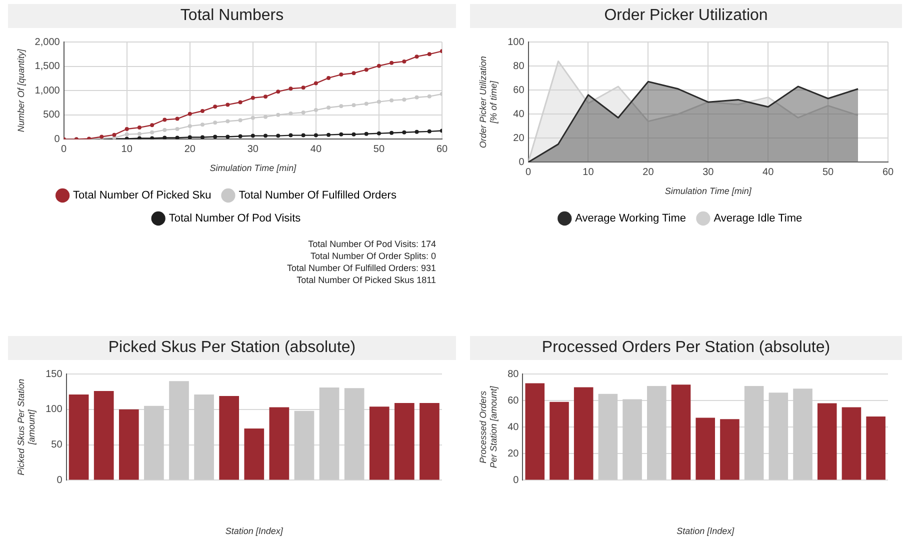 This screenshot has height=545, width=905. Describe the element at coordinates (516, 42) in the screenshot. I see `y-tick-label: 100` at that location.